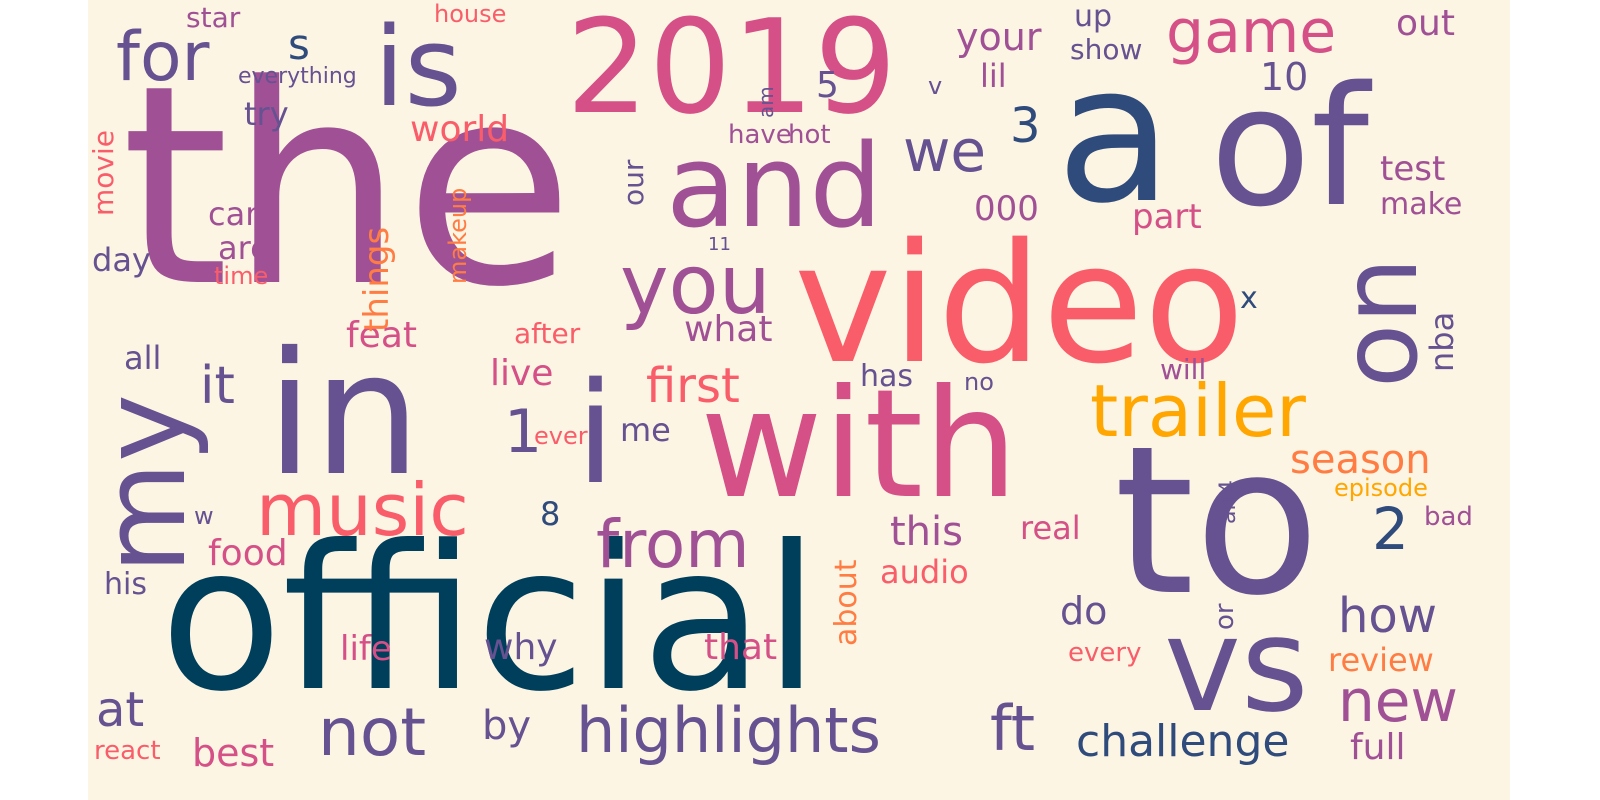 Image resolution: width=1600 pixels, height=800 pixels. What do you see at coordinates (204, 516) in the screenshot?
I see `word-w: w` at bounding box center [204, 516].